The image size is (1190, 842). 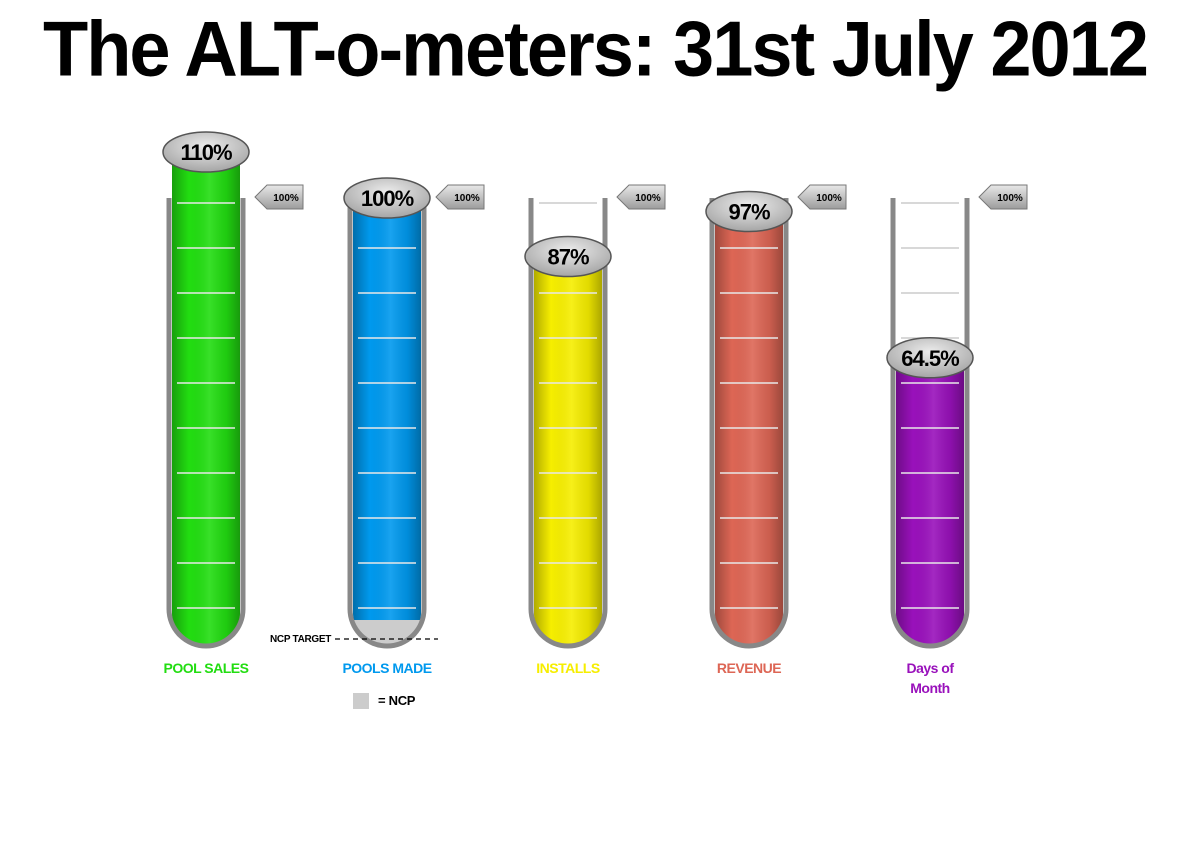 I want to click on category-label-revenue: REVENUE, so click(x=749, y=668).